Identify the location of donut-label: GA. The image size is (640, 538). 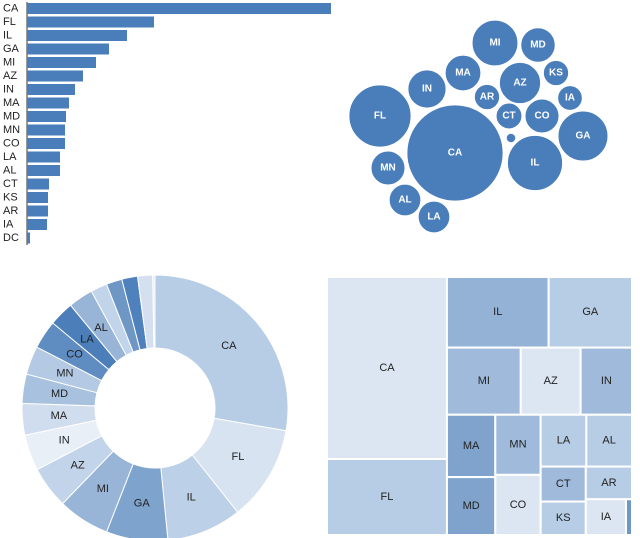
(142, 503).